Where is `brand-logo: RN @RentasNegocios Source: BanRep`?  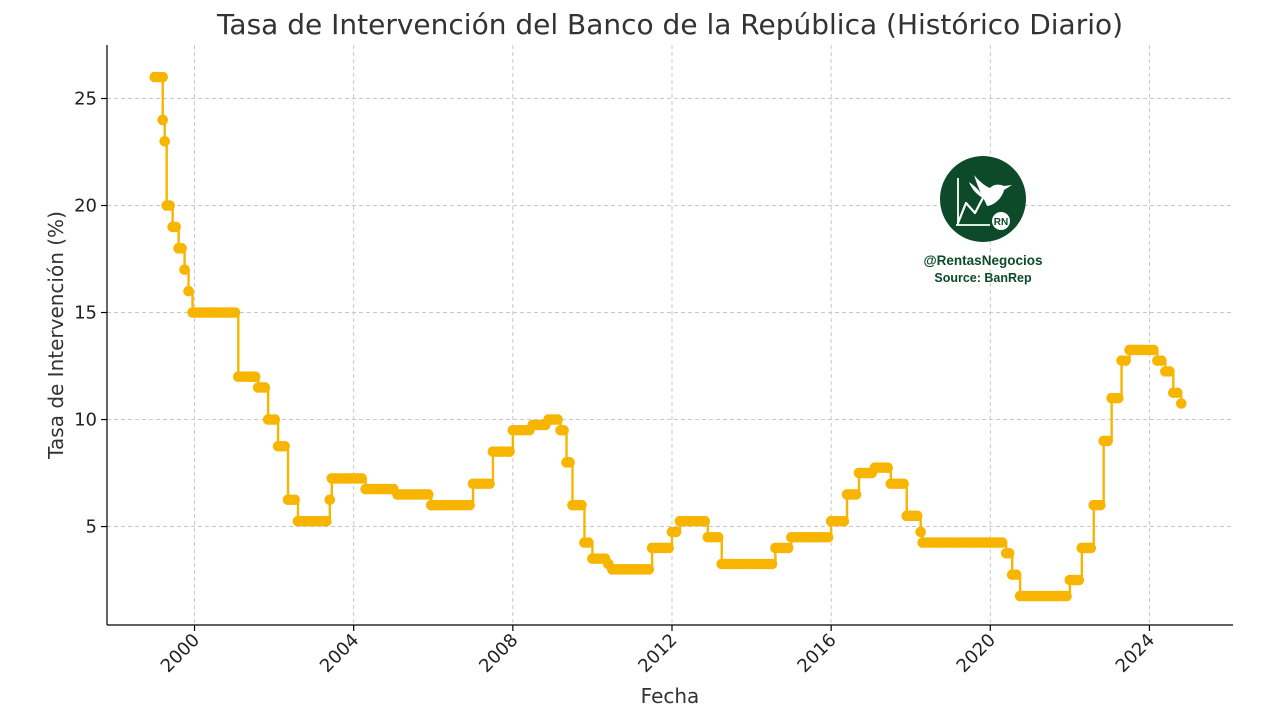
brand-logo: RN @RentasNegocios Source: BanRep is located at coordinates (983, 220).